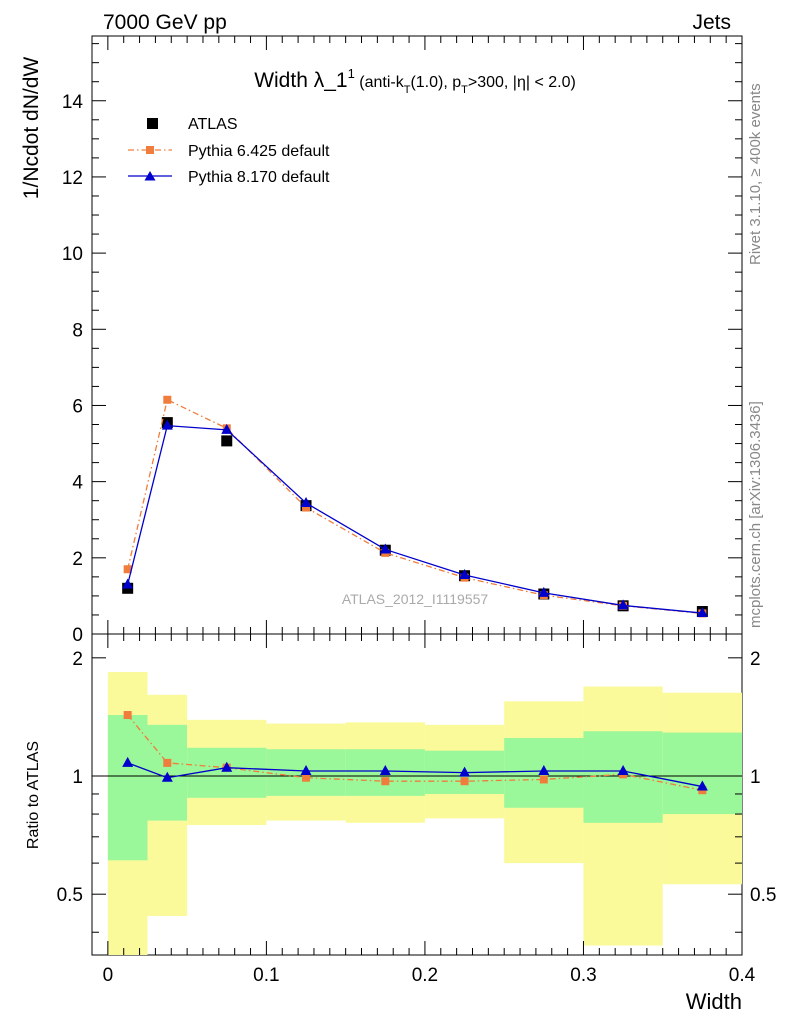 This screenshot has width=786, height=1024. I want to click on ratio-y-tick-label-left: 1, so click(77, 777).